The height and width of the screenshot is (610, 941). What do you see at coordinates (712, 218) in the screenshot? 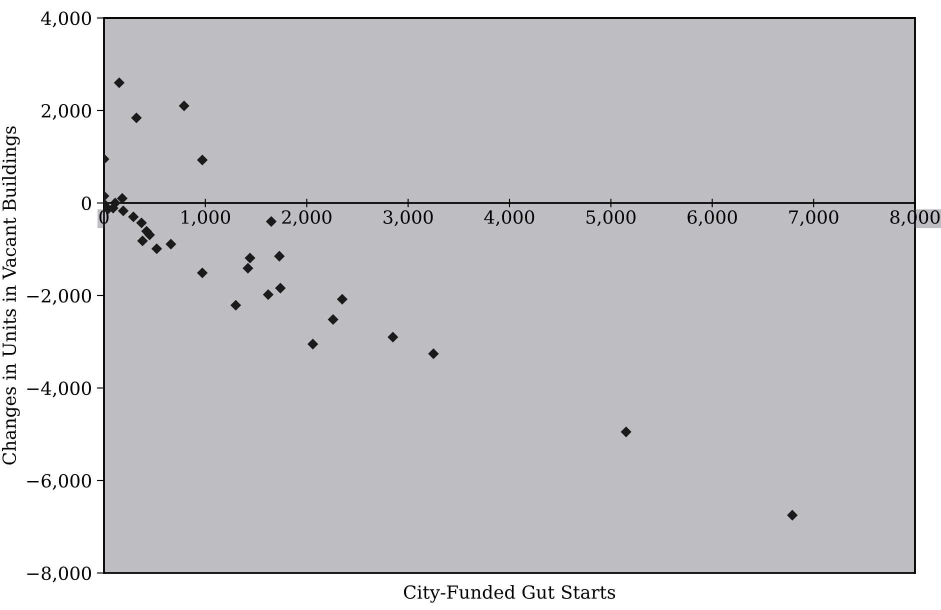
I see `x-tick-label: 6,000` at bounding box center [712, 218].